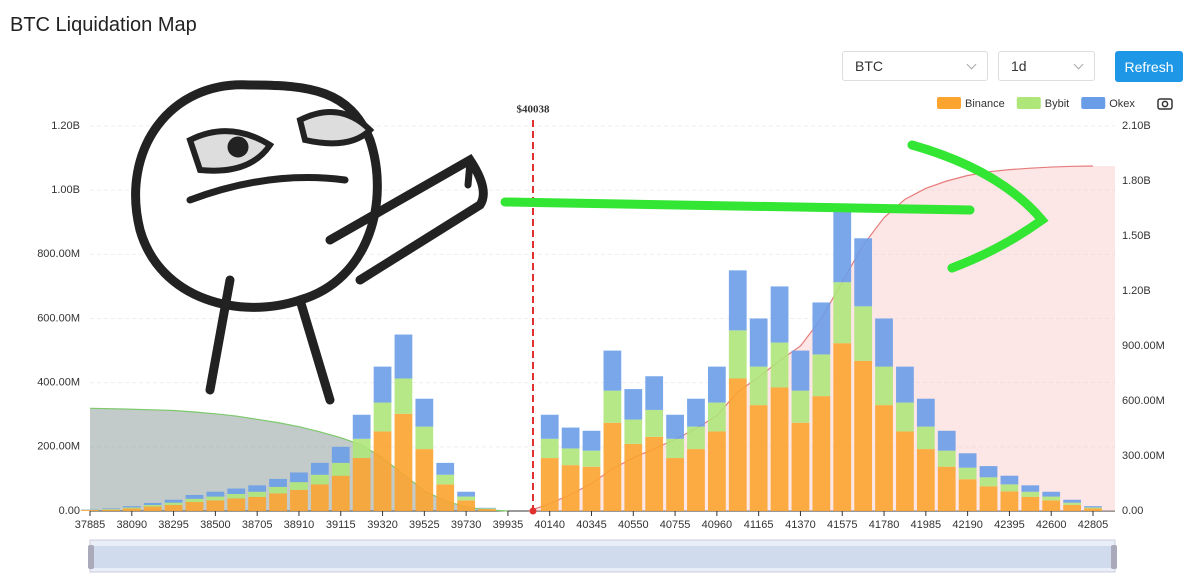  I want to click on x-tick-label: 41985, so click(926, 525).